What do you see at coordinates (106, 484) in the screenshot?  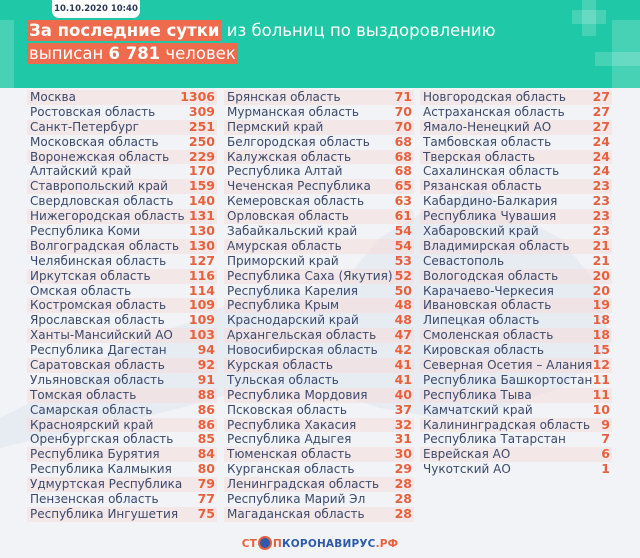 I see `region-name: Удмуртская Республика` at bounding box center [106, 484].